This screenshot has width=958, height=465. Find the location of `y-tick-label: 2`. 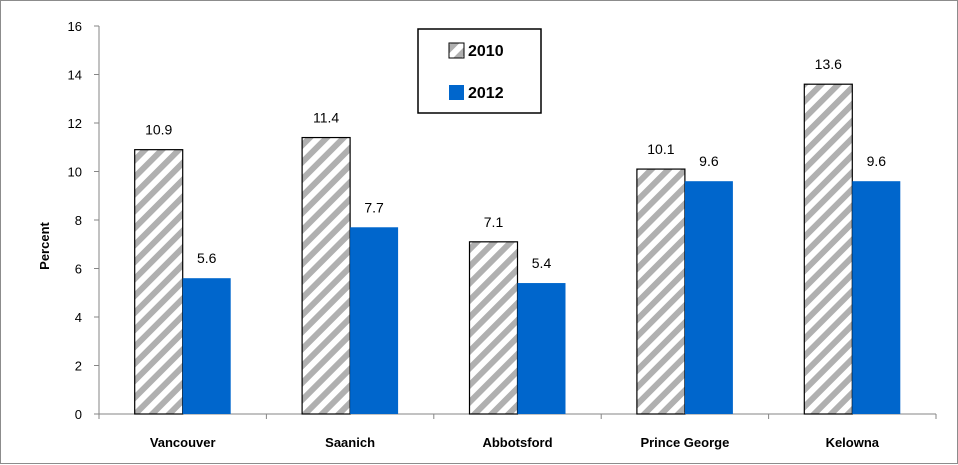

y-tick-label: 2 is located at coordinates (78, 366).